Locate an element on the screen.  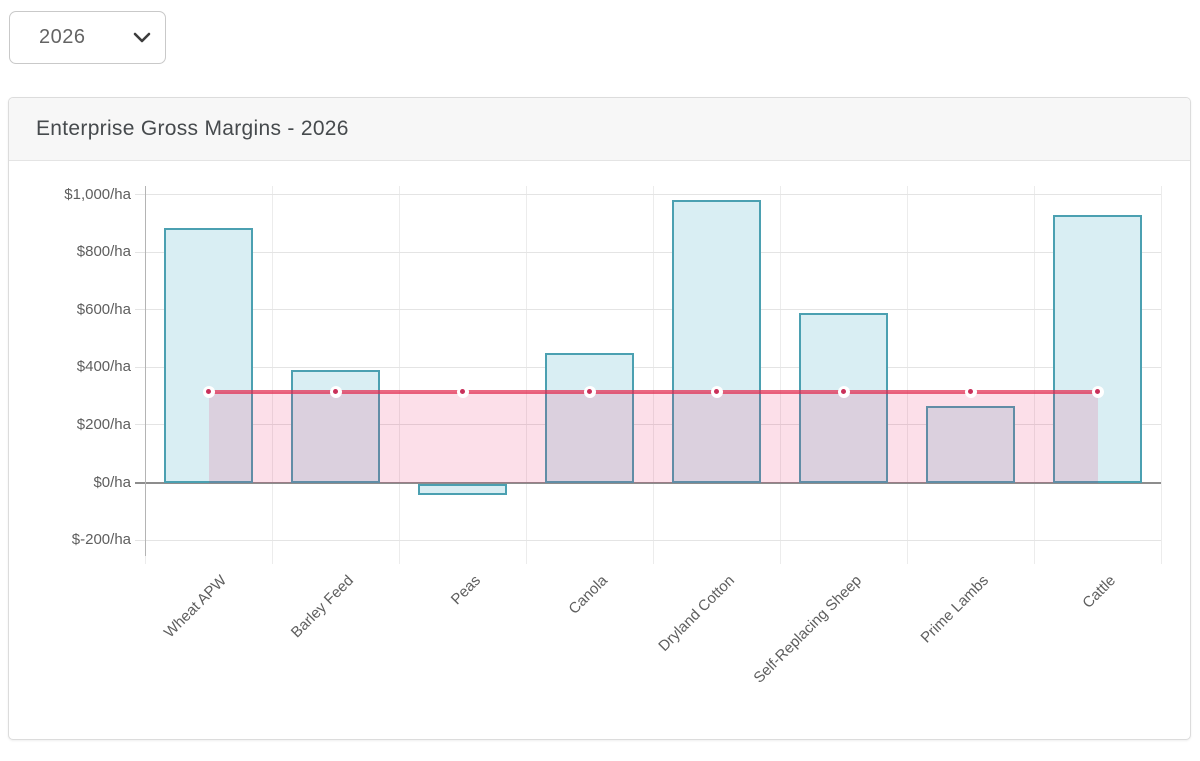
average-point-wheat-apw is located at coordinates (208, 391).